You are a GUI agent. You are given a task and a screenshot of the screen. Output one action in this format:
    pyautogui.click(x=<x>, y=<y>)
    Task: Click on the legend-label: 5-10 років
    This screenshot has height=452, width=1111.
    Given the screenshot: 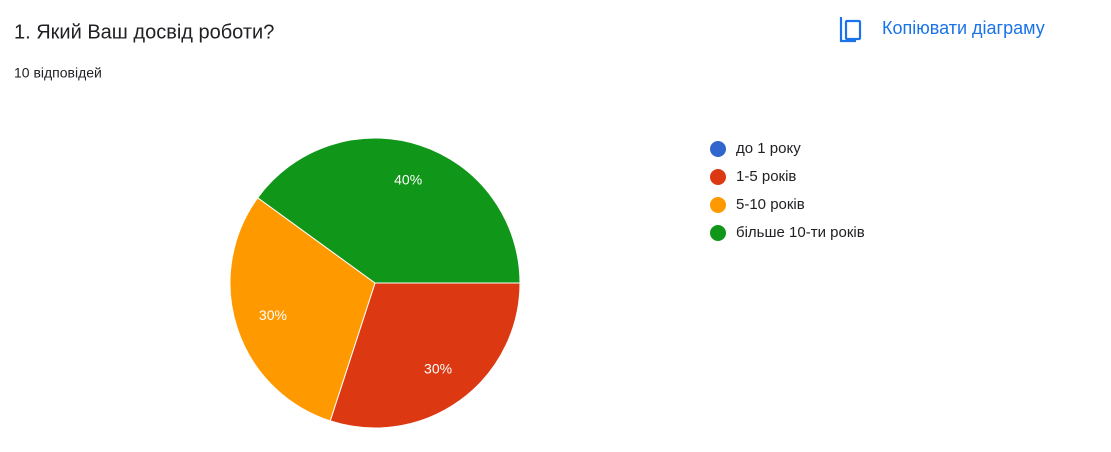 What is the action you would take?
    pyautogui.click(x=770, y=204)
    